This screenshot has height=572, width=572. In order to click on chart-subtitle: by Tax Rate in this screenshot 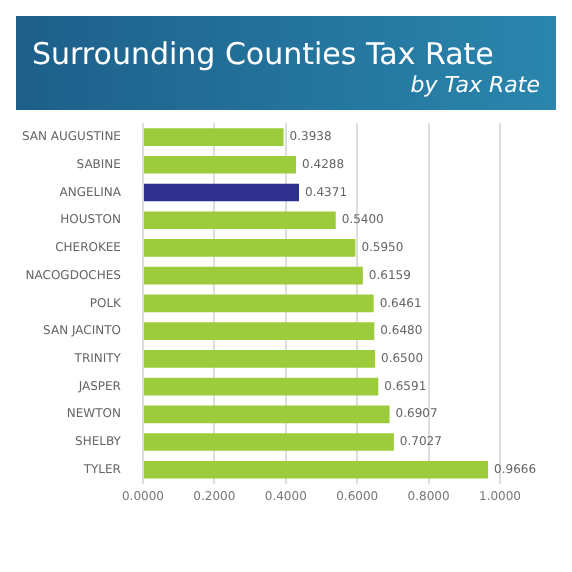, I will do `click(474, 85)`.